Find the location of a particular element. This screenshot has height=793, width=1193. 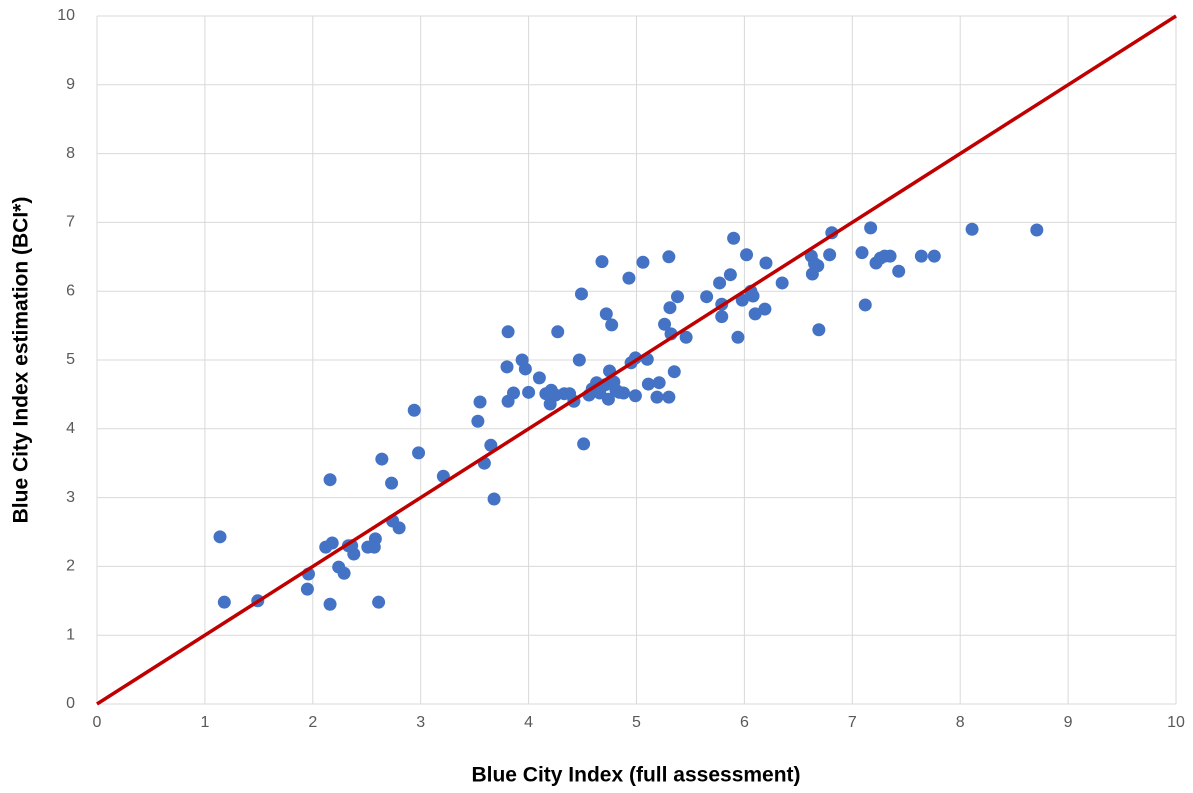

x-tick-label: 10 is located at coordinates (1176, 722).